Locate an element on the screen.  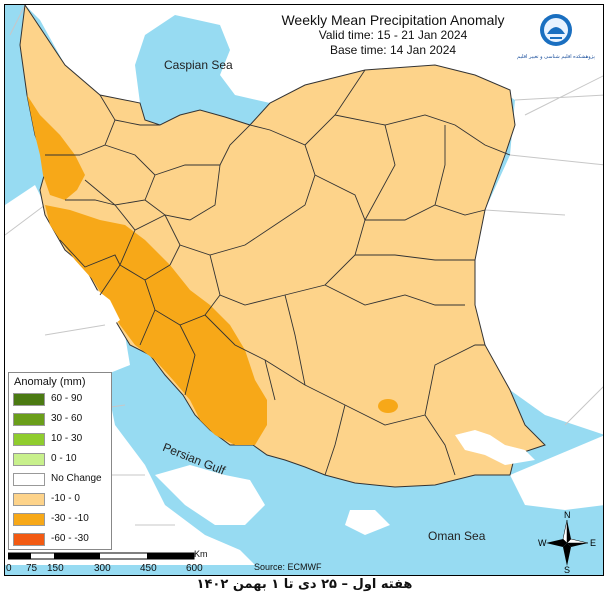
legend-item: -10 - 0 is located at coordinates (62, 500).